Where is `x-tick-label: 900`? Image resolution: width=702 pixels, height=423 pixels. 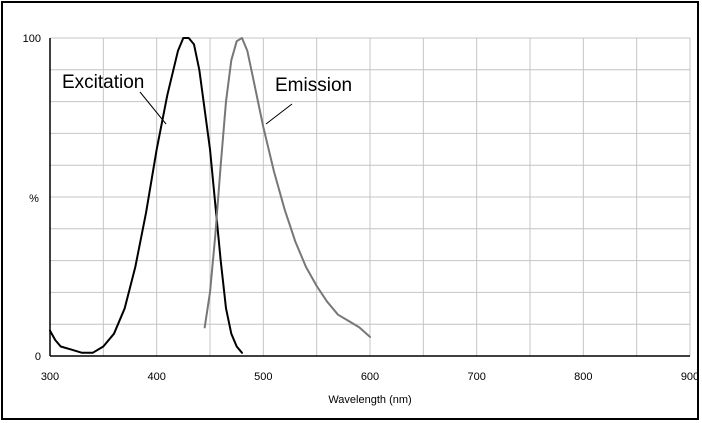
x-tick-label: 900 is located at coordinates (690, 377).